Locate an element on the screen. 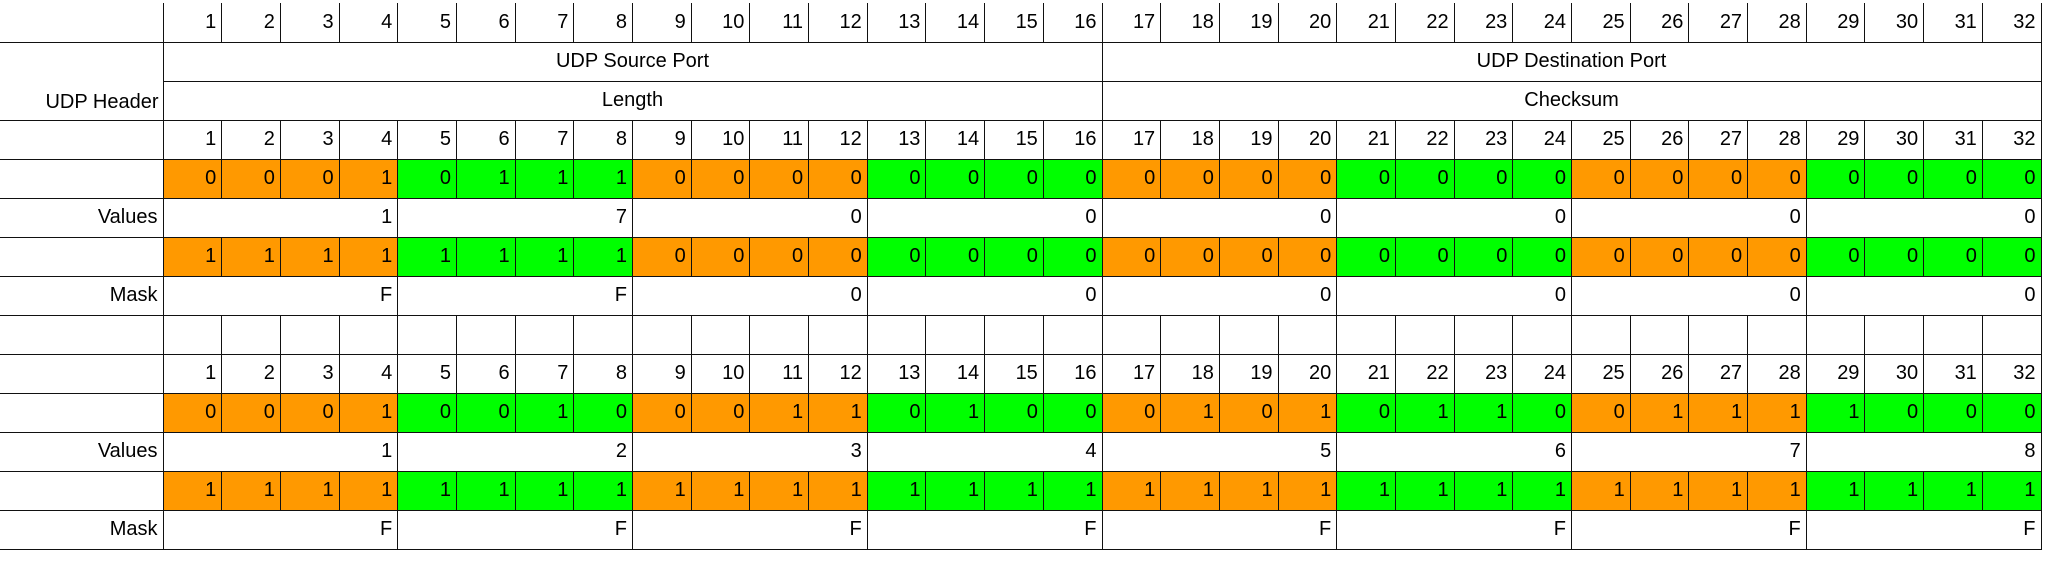 This screenshot has width=2048, height=581. bit-number-cell: 9 is located at coordinates (662, 23).